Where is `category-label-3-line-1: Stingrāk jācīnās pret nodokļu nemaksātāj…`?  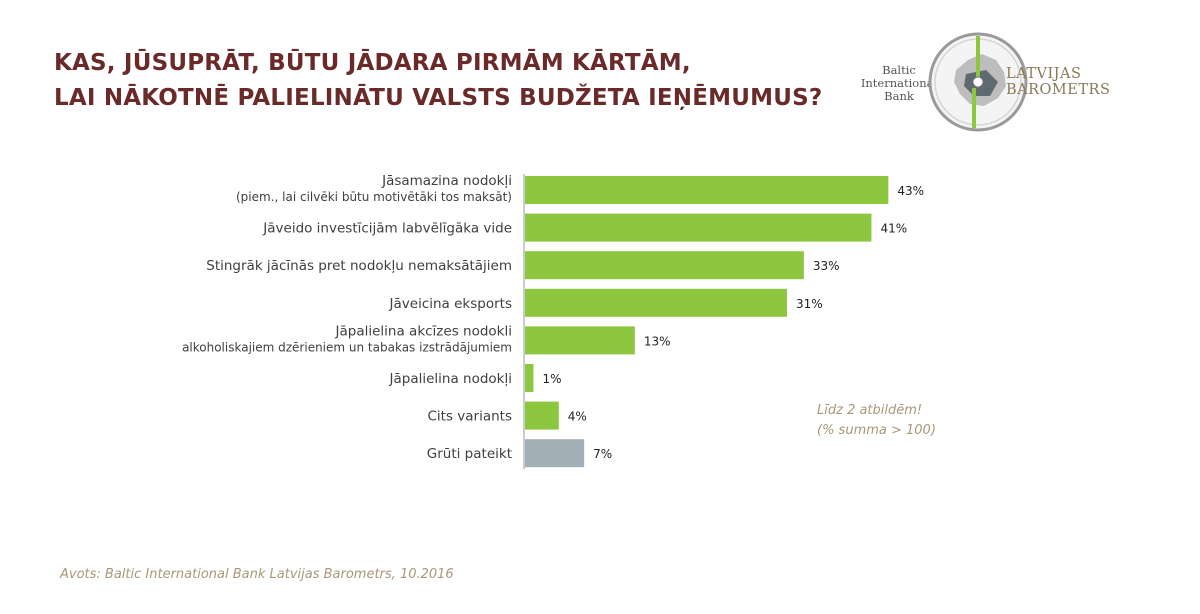
category-label-3-line-1: Stingrāk jācīnās pret nodokļu nemaksātāj… is located at coordinates (359, 266).